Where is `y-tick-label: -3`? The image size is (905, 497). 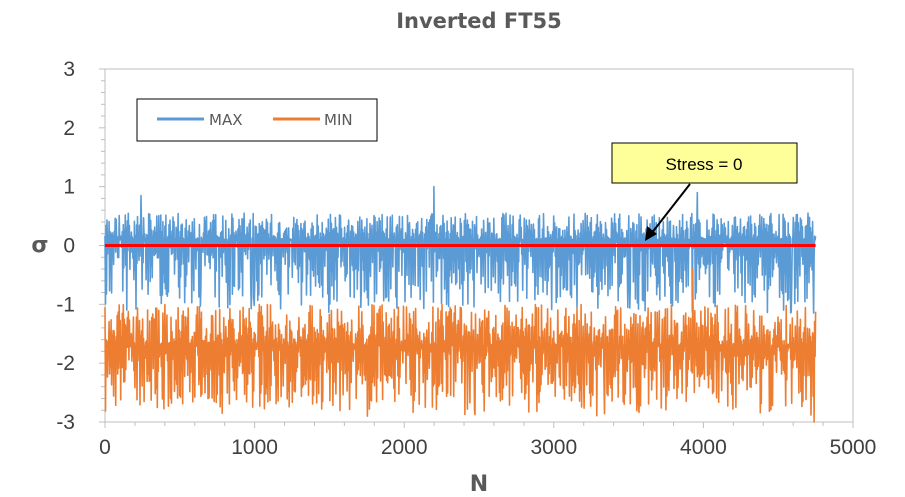 y-tick-label: -3 is located at coordinates (65, 422).